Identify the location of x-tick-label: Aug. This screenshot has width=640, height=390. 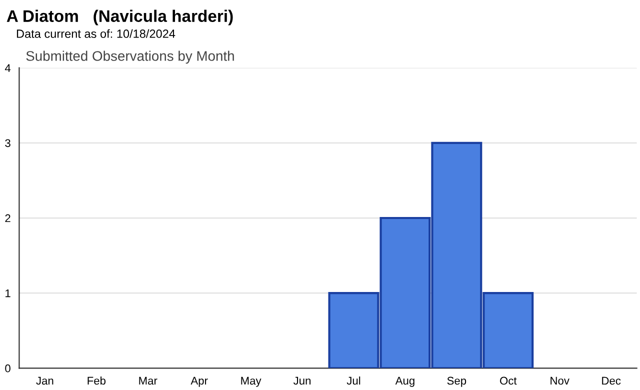
(404, 381).